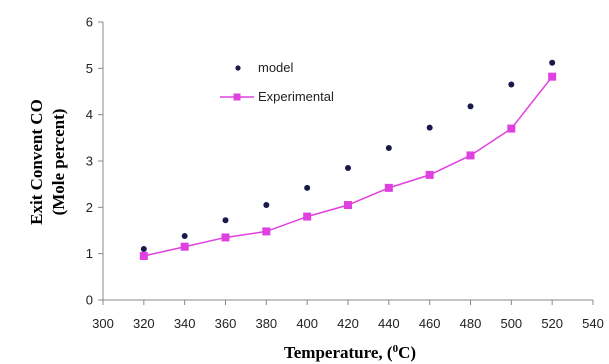 The image size is (609, 364). I want to click on x-tick-label: 520, so click(552, 323).